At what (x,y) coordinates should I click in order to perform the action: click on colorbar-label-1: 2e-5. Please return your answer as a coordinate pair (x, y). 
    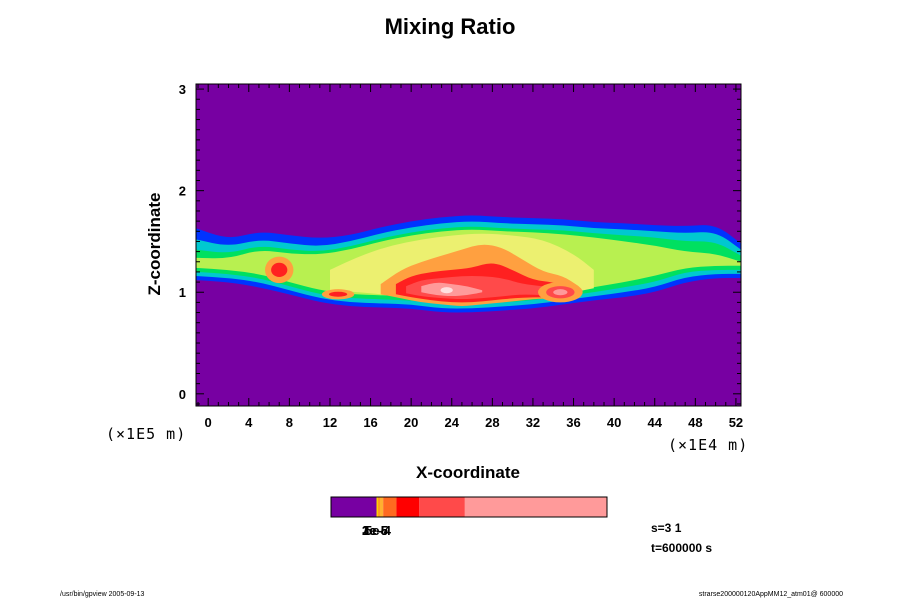
    Looking at the image, I should click on (375, 530).